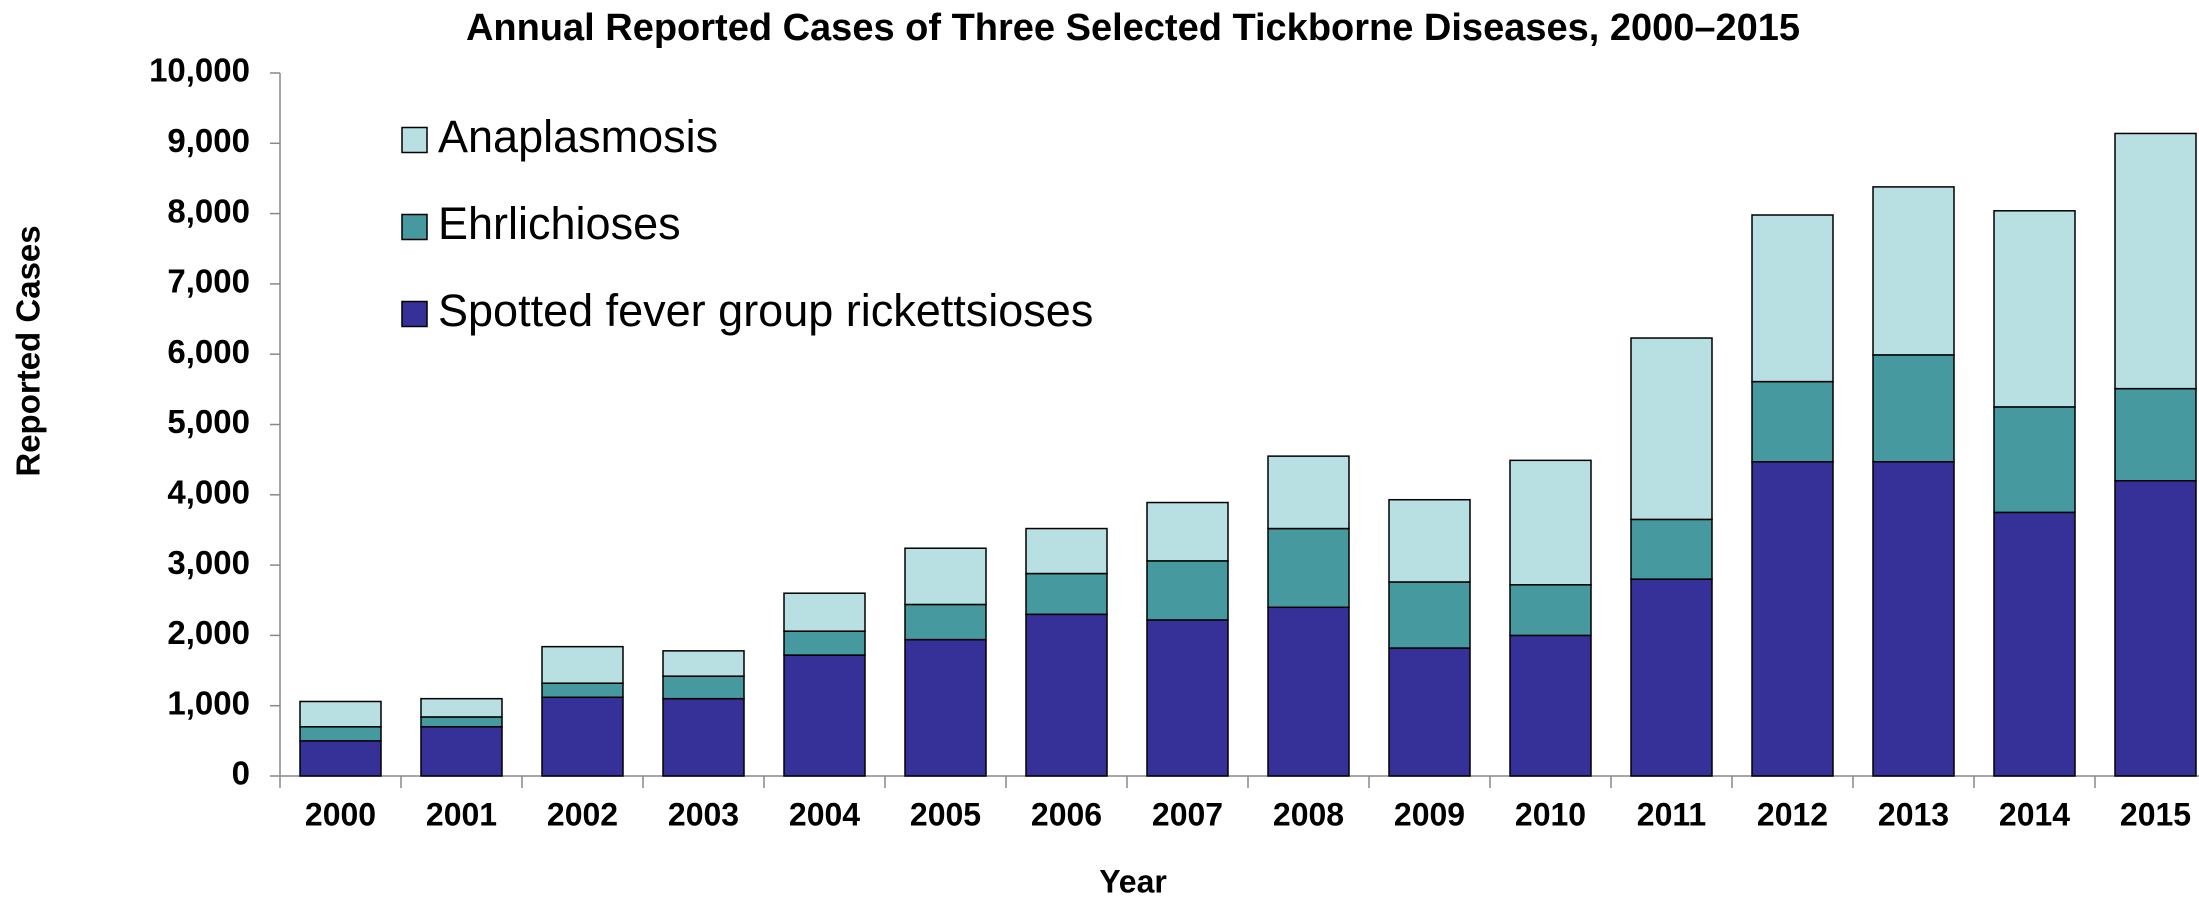 The width and height of the screenshot is (2199, 898). What do you see at coordinates (1133, 880) in the screenshot?
I see `x-axis-label: Year` at bounding box center [1133, 880].